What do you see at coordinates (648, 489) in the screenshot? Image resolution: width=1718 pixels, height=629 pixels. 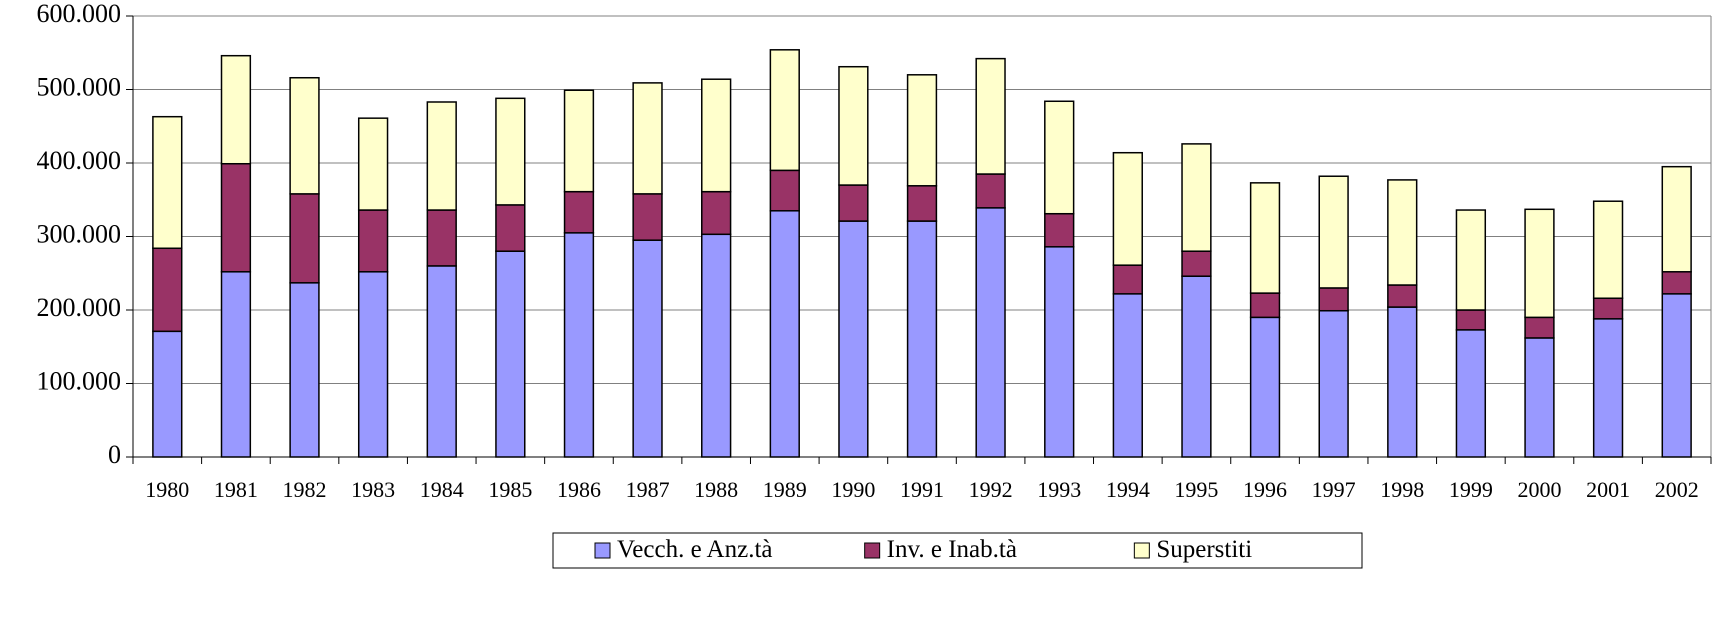 I see `x-tick-label: 1987` at bounding box center [648, 489].